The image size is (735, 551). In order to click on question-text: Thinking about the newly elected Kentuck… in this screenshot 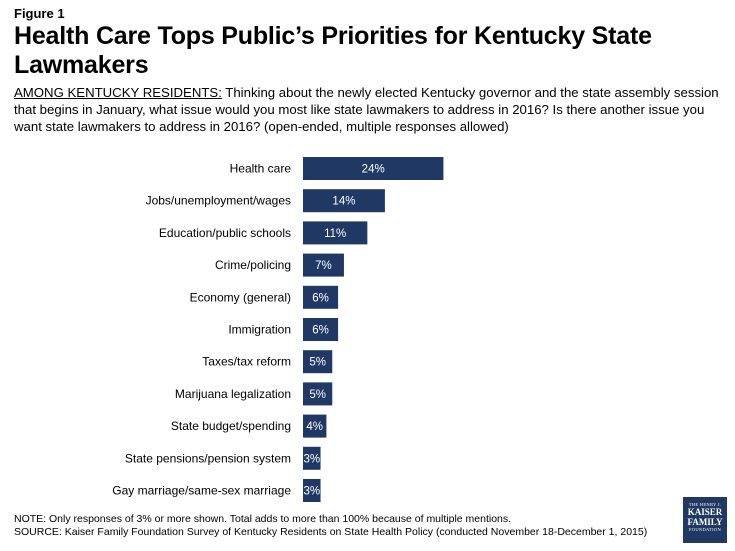, I will do `click(366, 109)`.